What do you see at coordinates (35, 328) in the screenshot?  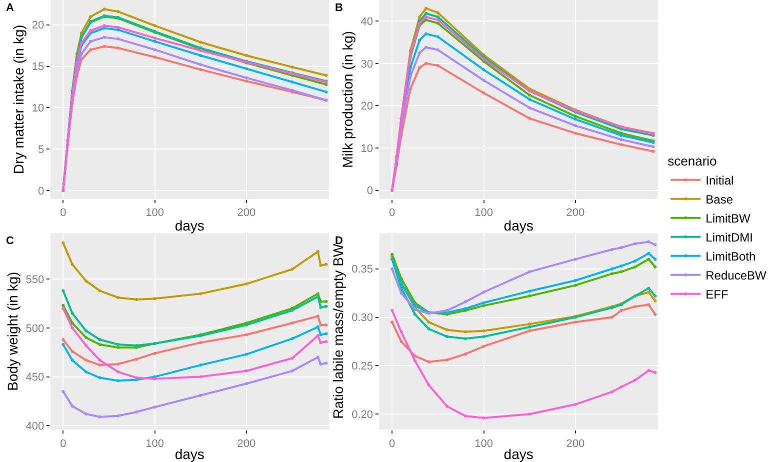 I see `y-tick-label: 500` at bounding box center [35, 328].